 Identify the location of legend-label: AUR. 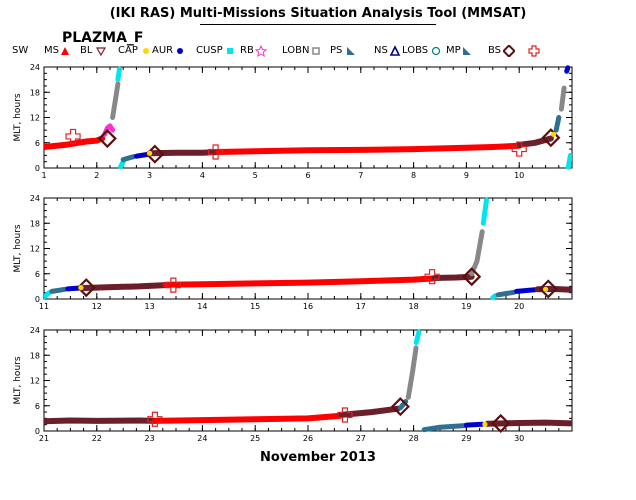
(163, 50).